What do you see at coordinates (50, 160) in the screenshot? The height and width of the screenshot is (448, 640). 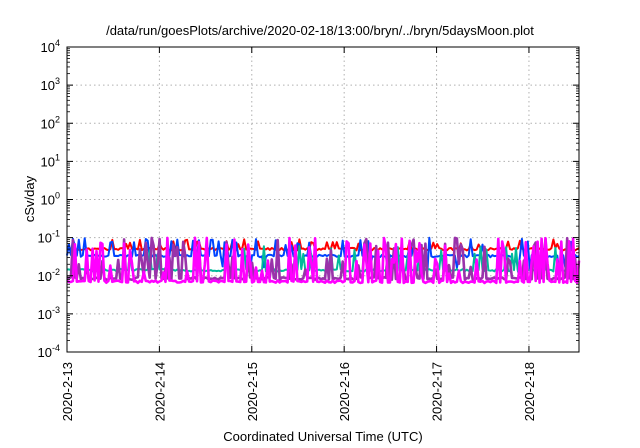 I see `y-tick-label: 10¹` at bounding box center [50, 160].